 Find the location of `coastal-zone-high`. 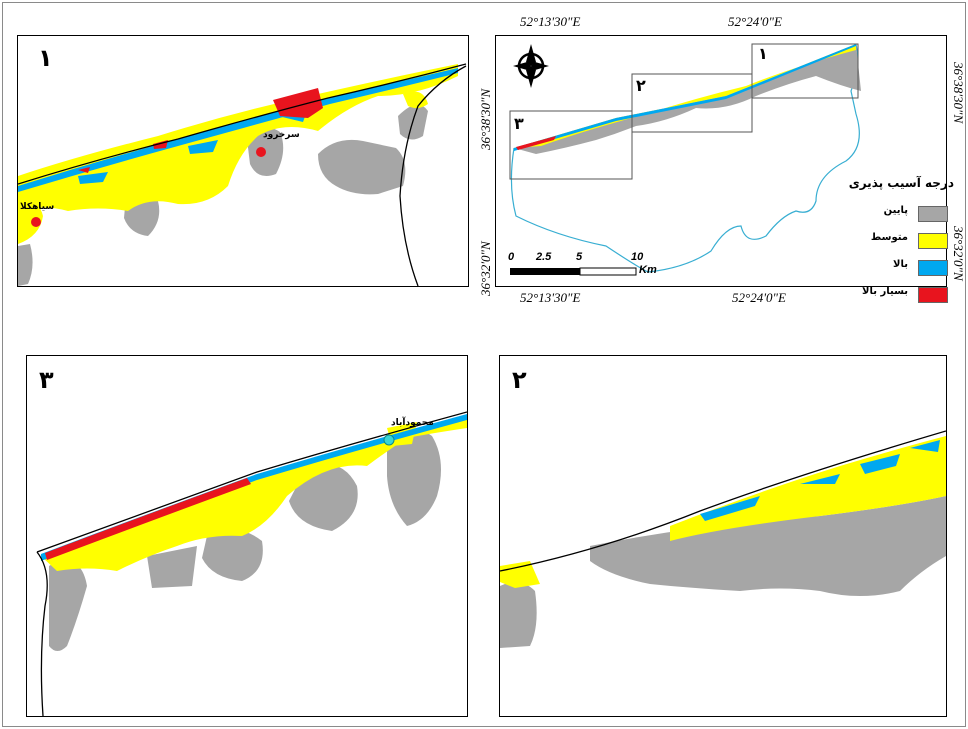

coastal-zone-high is located at coordinates (685, 97).